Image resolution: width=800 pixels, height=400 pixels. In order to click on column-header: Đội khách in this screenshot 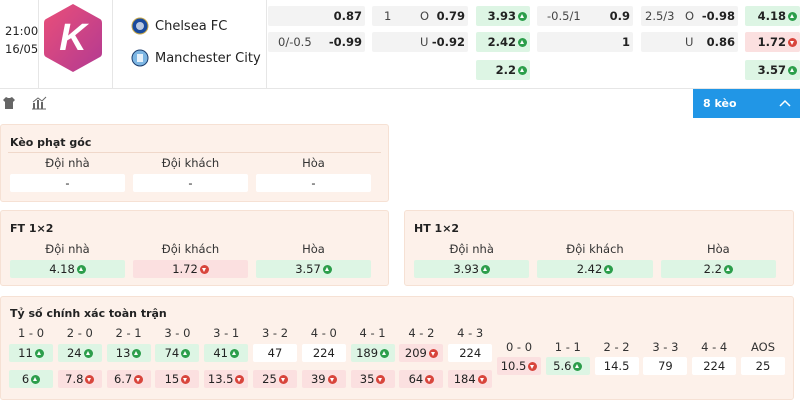, I will do `click(595, 249)`.